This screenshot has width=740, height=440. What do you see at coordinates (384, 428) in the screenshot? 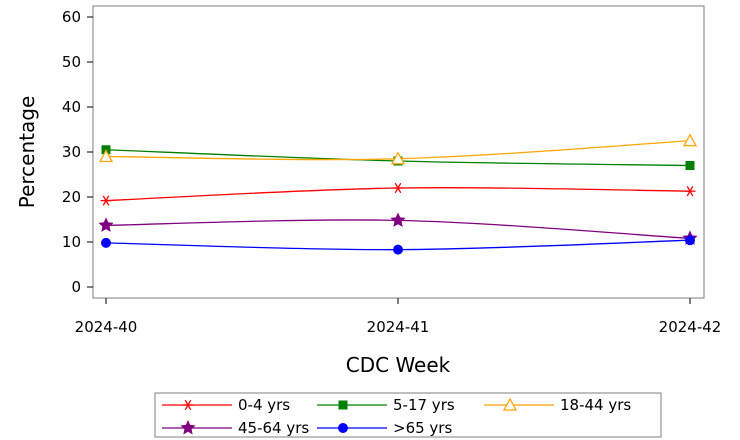
I see `legend-item: >65 yrs` at bounding box center [384, 428].